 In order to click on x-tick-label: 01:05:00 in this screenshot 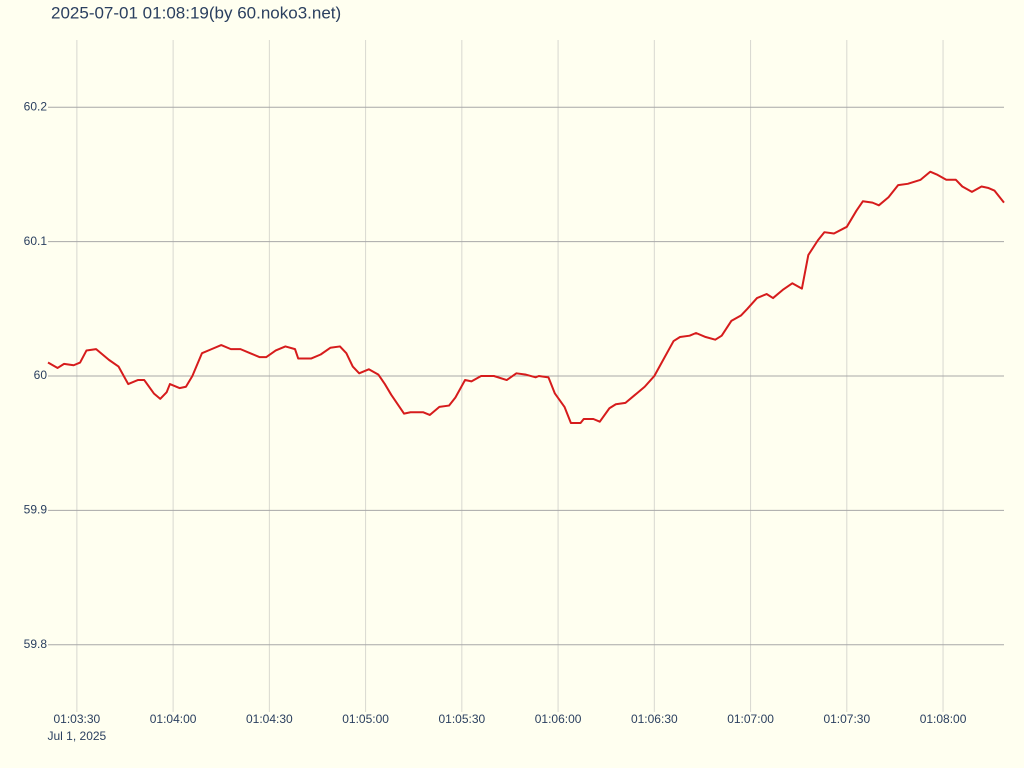, I will do `click(365, 719)`.